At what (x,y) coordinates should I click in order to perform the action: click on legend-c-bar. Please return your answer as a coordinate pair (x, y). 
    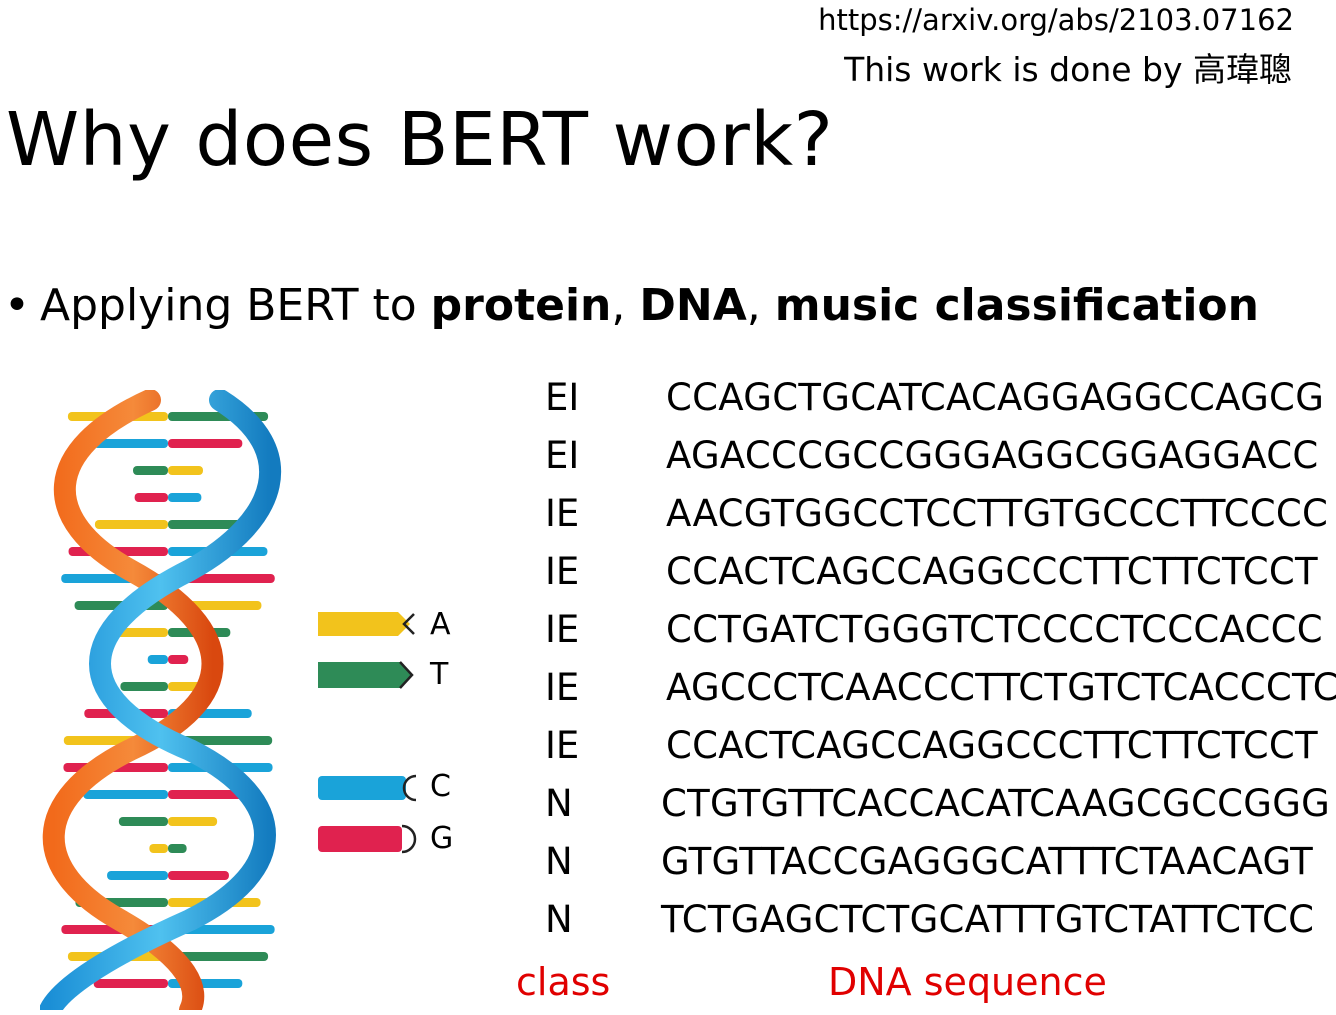
    Looking at the image, I should click on (367, 788).